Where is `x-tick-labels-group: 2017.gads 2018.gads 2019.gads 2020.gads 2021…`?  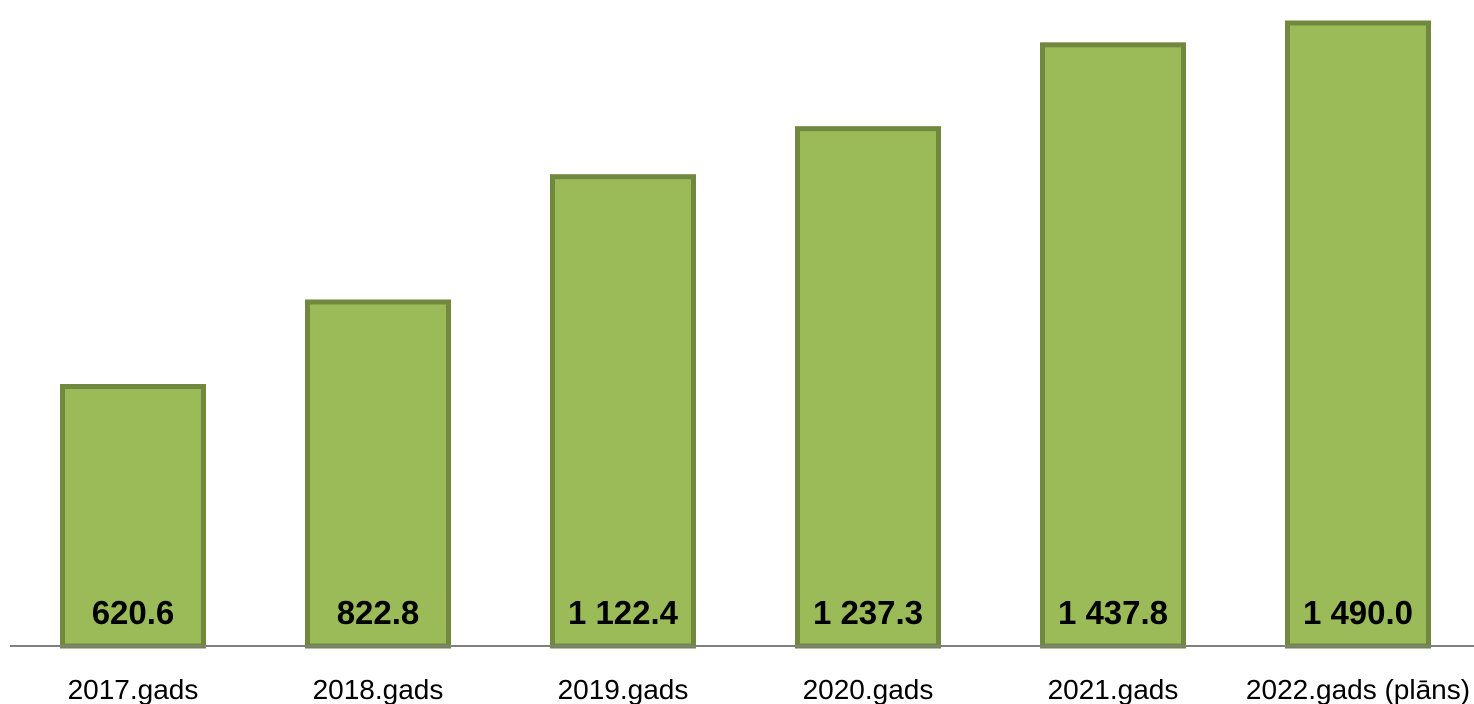 x-tick-labels-group: 2017.gads 2018.gads 2019.gads 2020.gads 2021… is located at coordinates (769, 689).